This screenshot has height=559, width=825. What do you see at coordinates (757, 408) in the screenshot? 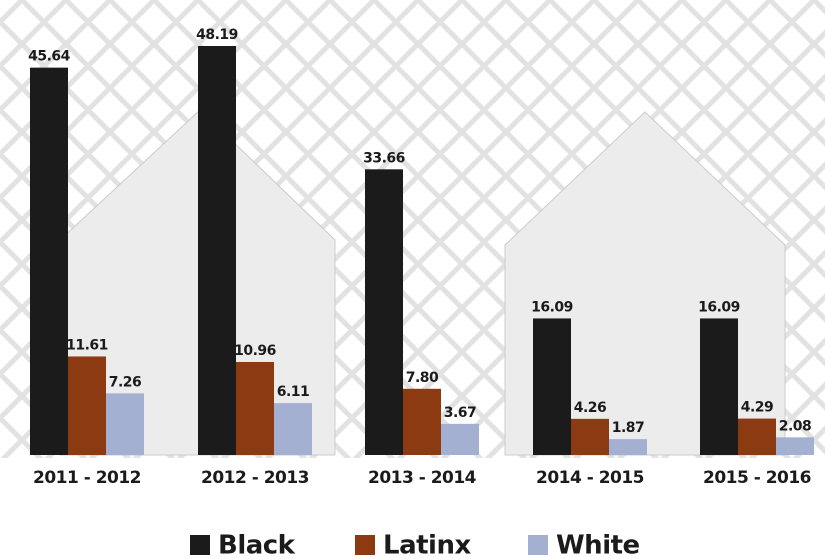
I see `value-label: 4.29` at bounding box center [757, 408].